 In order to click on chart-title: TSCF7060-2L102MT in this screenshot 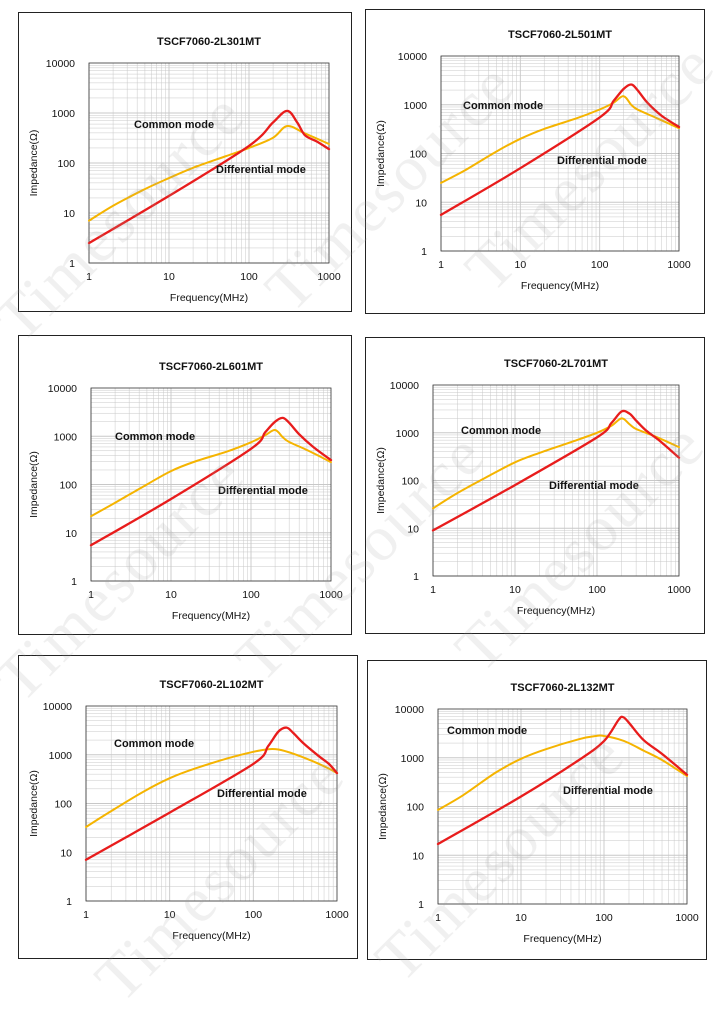, I will do `click(212, 685)`.